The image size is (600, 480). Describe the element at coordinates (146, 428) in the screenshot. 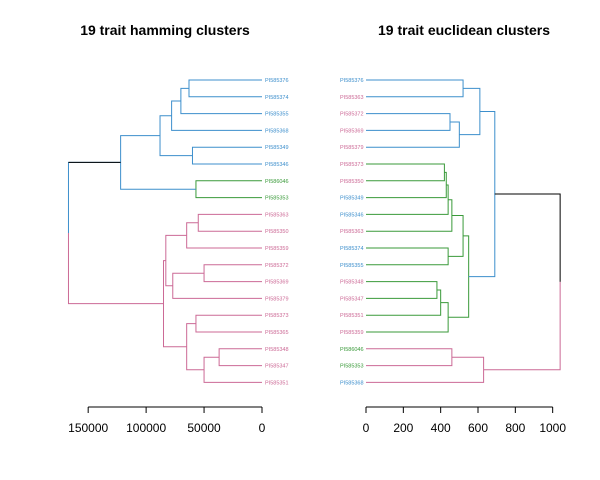

I see `x-axis-tick-label: 100000` at that location.